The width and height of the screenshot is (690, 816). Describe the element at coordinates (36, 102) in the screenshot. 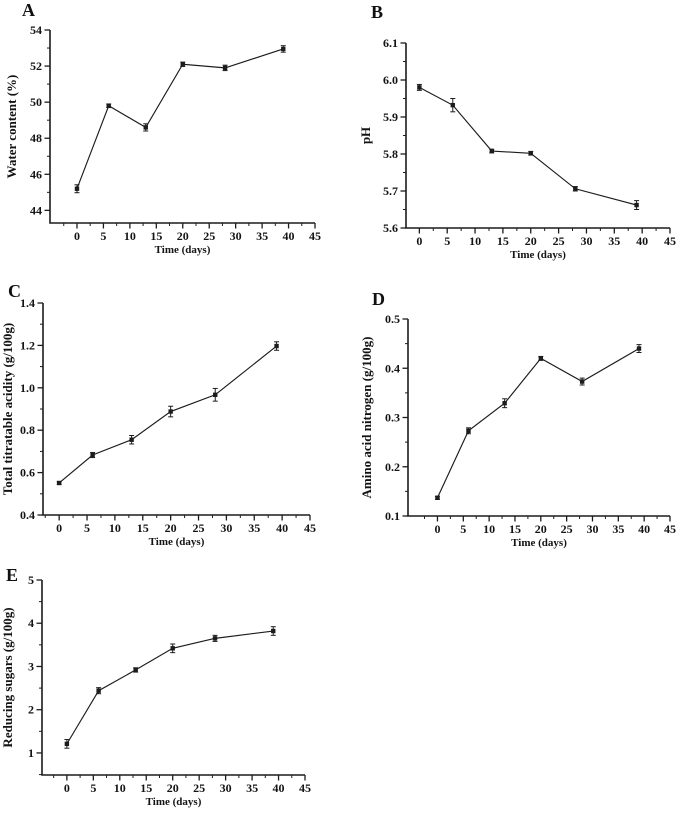

I see `y-tick-label: 50` at that location.